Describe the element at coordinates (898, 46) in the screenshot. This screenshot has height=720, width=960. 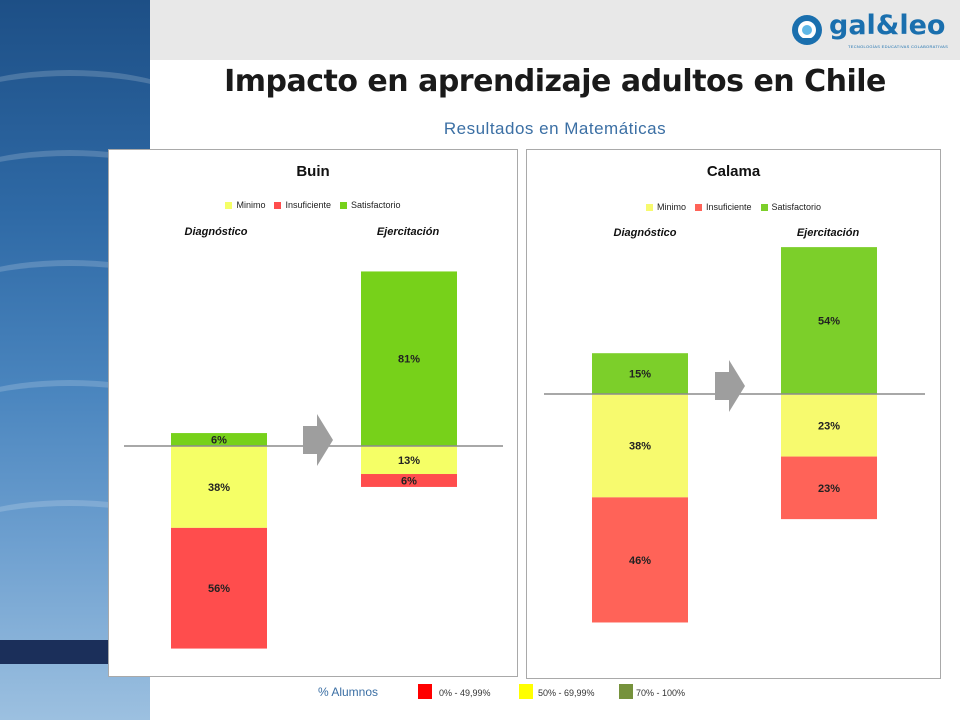
I see `logo-tagline: TECNOLOGÍAS EDUCATIVAS COLABORATIVAS` at that location.